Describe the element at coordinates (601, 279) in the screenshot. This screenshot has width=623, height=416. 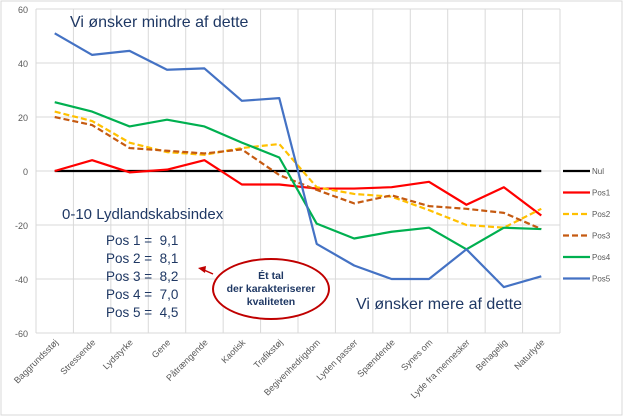
I see `legend-label-pos5: Pos5` at that location.